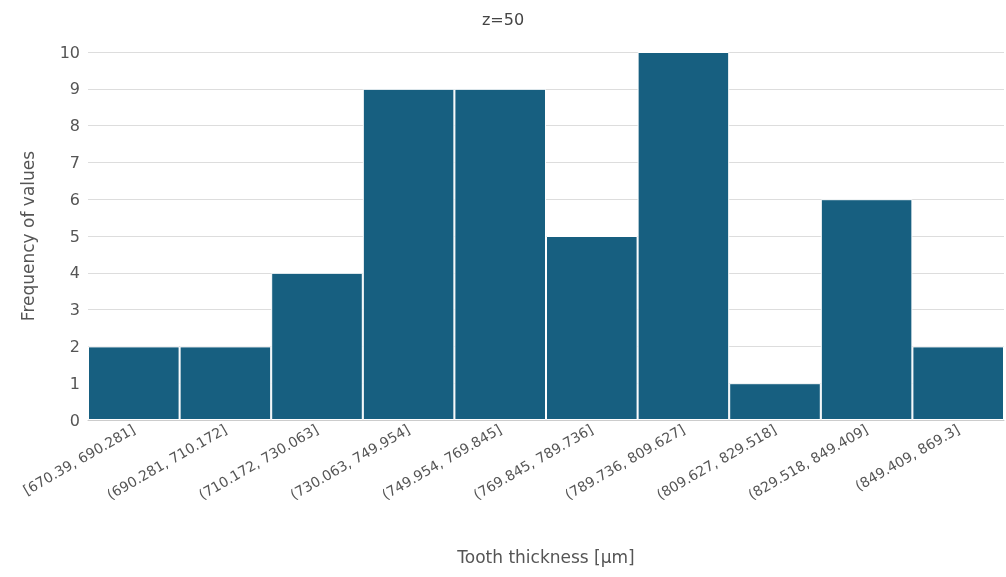  I want to click on y-tick-label: 10, so click(69, 52).